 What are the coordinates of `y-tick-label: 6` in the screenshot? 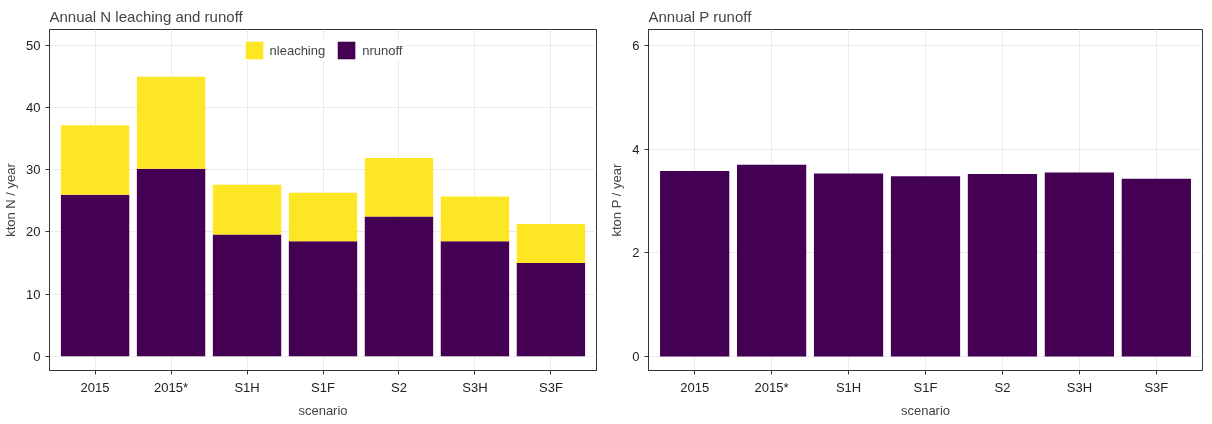 It's located at (636, 46).